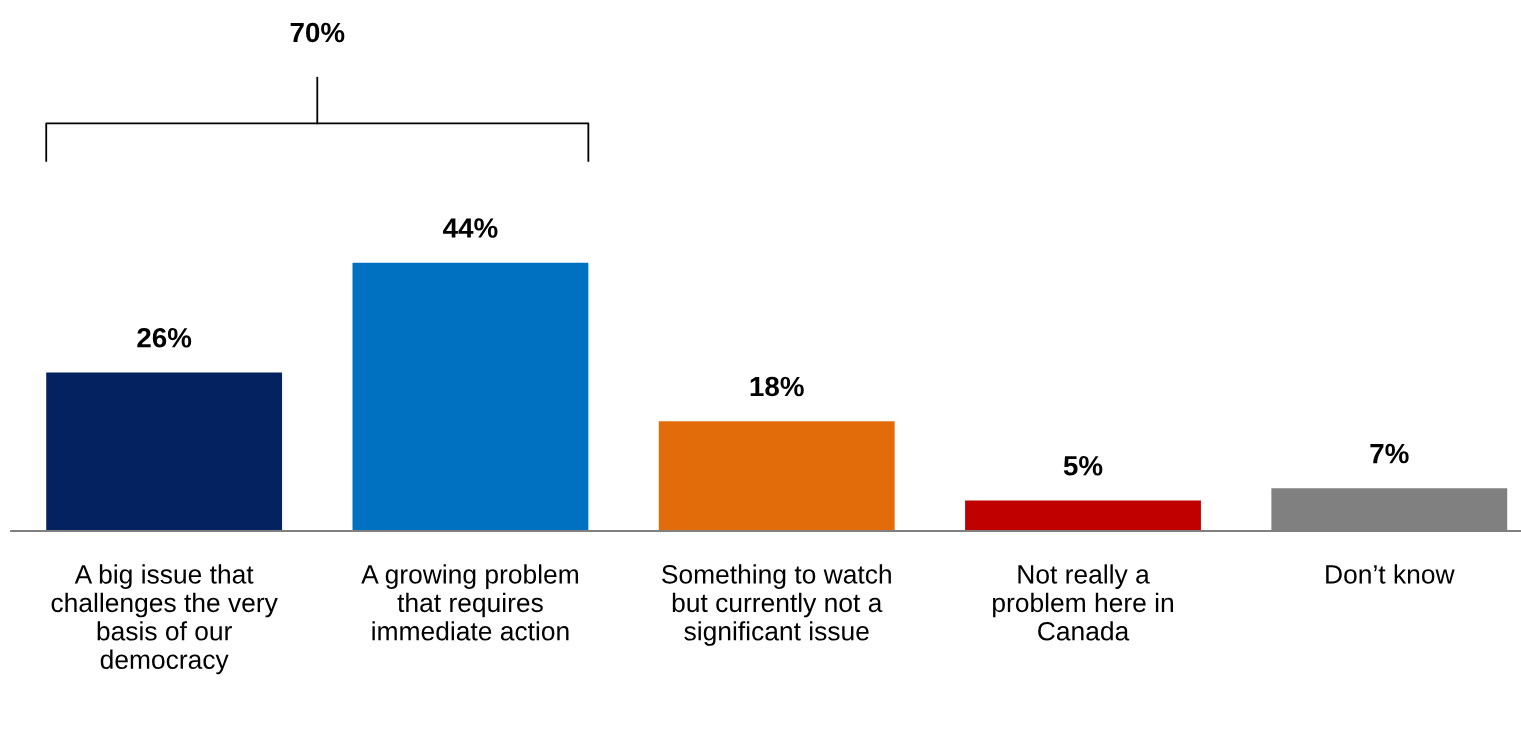  I want to click on data-label: 26%, so click(164, 337).